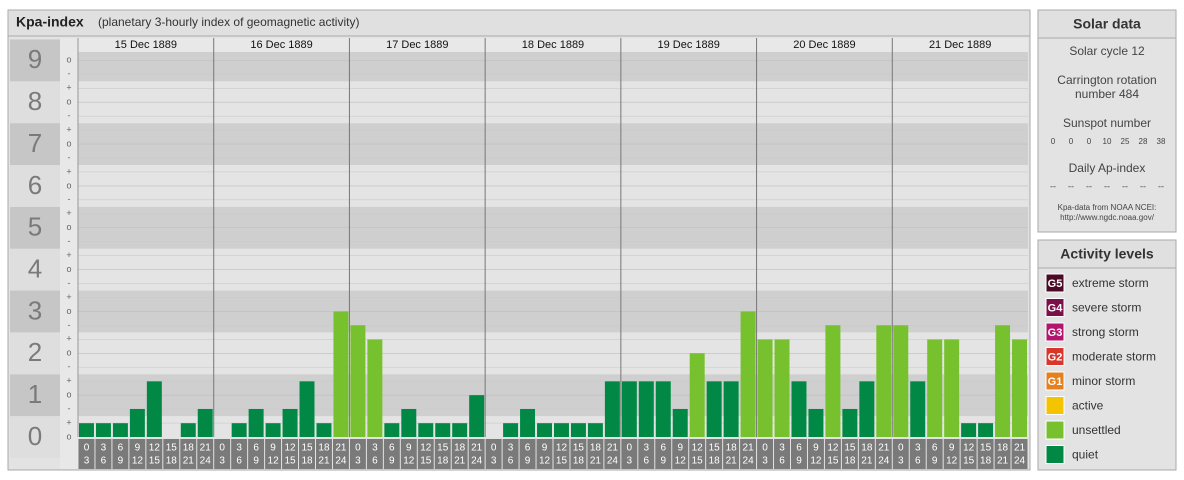  Describe the element at coordinates (1089, 141) in the screenshot. I see `sunspot-value: 0` at that location.